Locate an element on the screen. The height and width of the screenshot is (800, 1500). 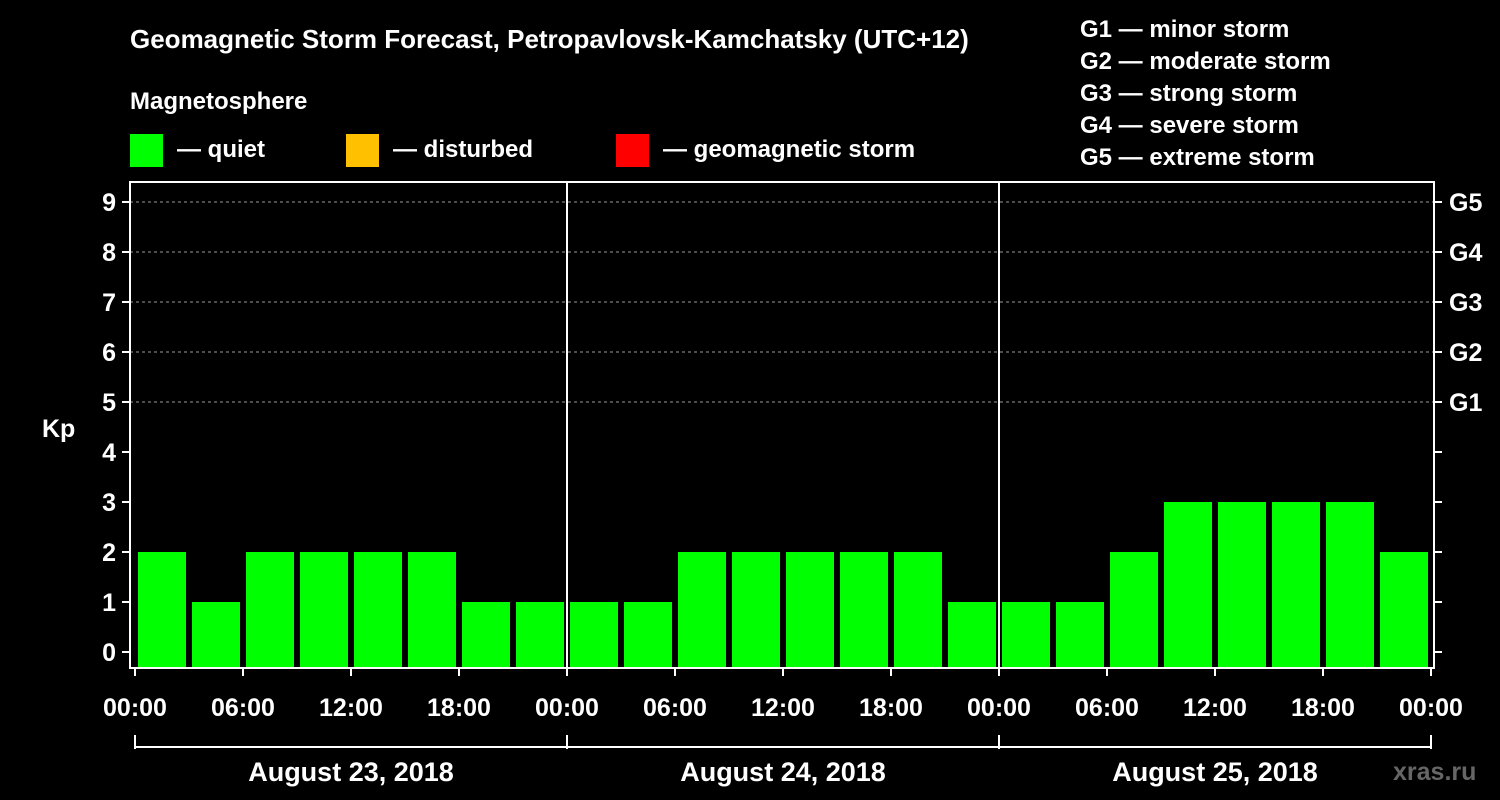
y-axis: 0 1 2 3 4 5 6 7 8 9 is located at coordinates (116, 428).